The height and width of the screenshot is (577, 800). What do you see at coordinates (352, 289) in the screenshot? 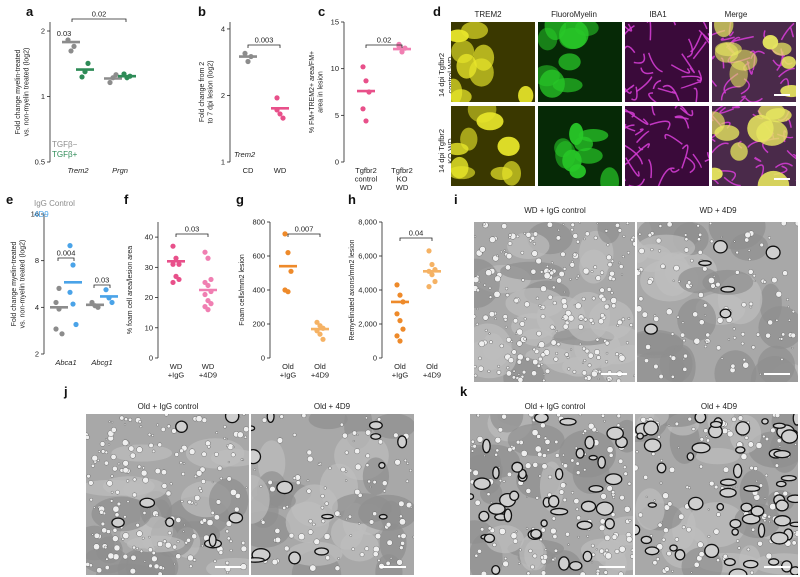
I see `svg-text: Remyelinated axons/mm2 lesion` at bounding box center [352, 289].